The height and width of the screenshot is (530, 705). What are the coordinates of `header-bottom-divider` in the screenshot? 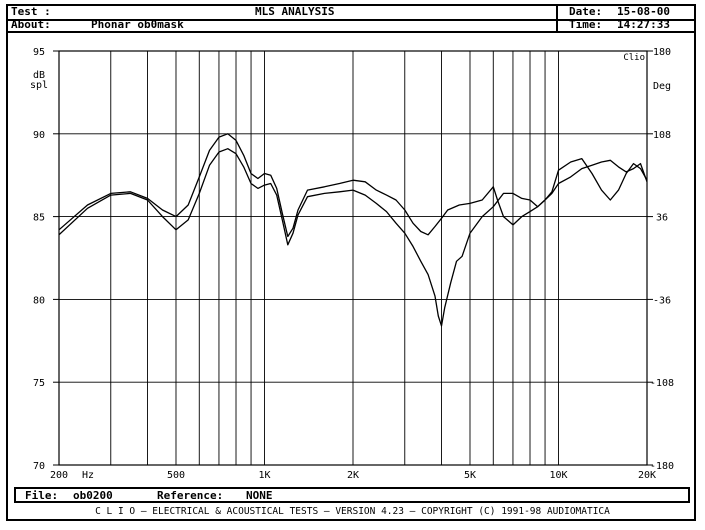 It's located at (351, 32).